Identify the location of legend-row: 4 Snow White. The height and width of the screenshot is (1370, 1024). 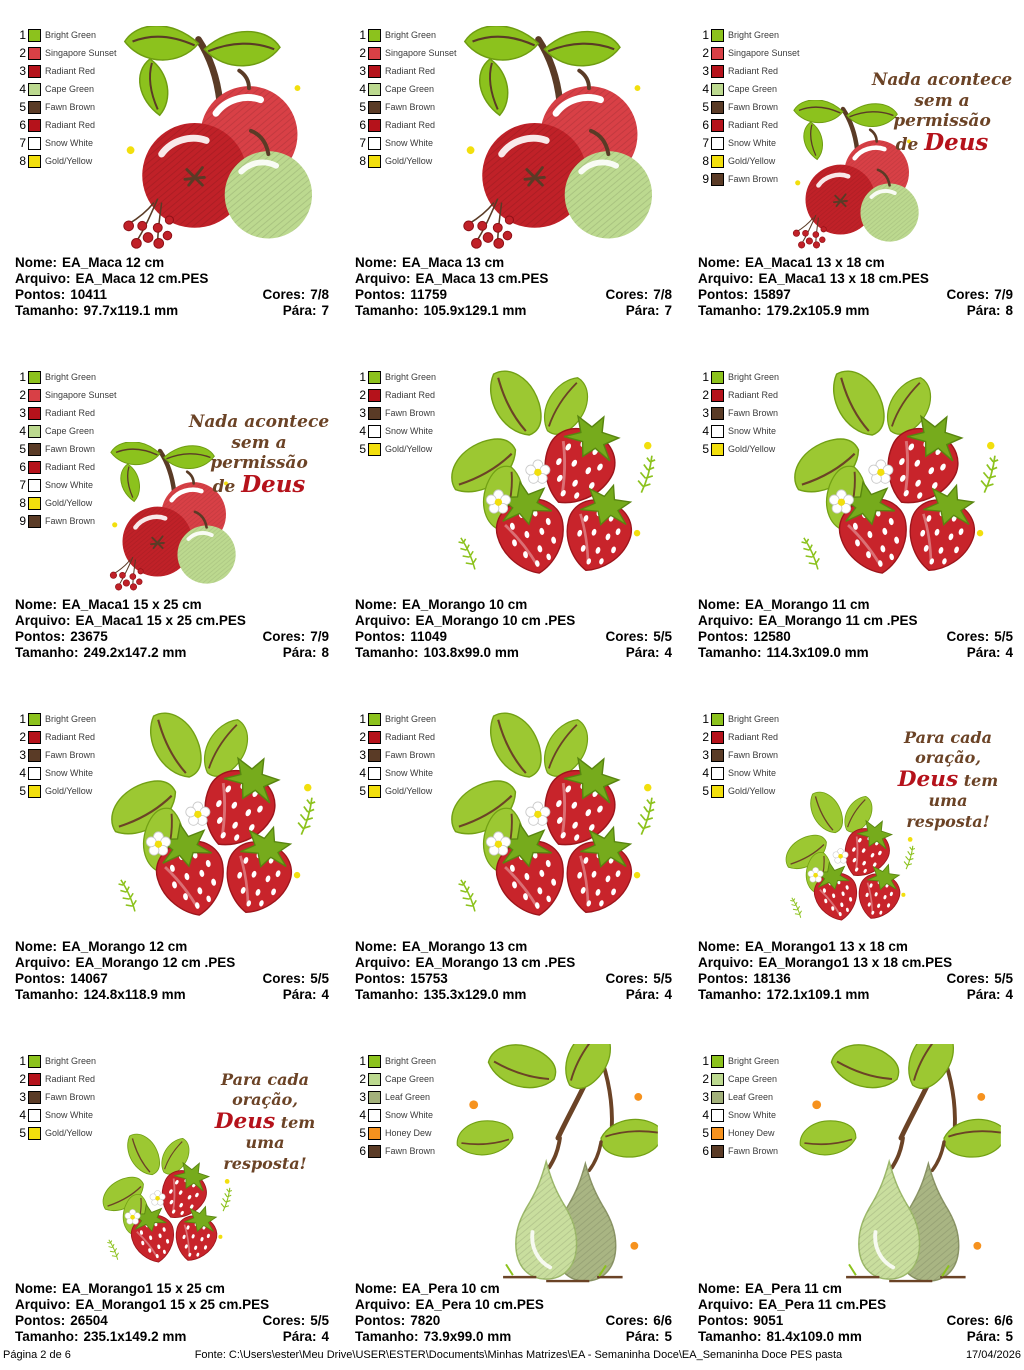
(735, 431).